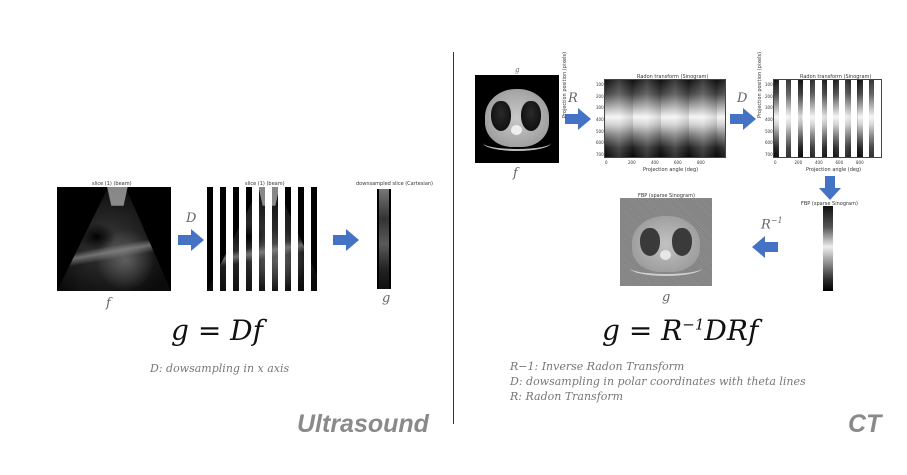  Describe the element at coordinates (108, 303) in the screenshot. I see `us-var-f: f` at that location.